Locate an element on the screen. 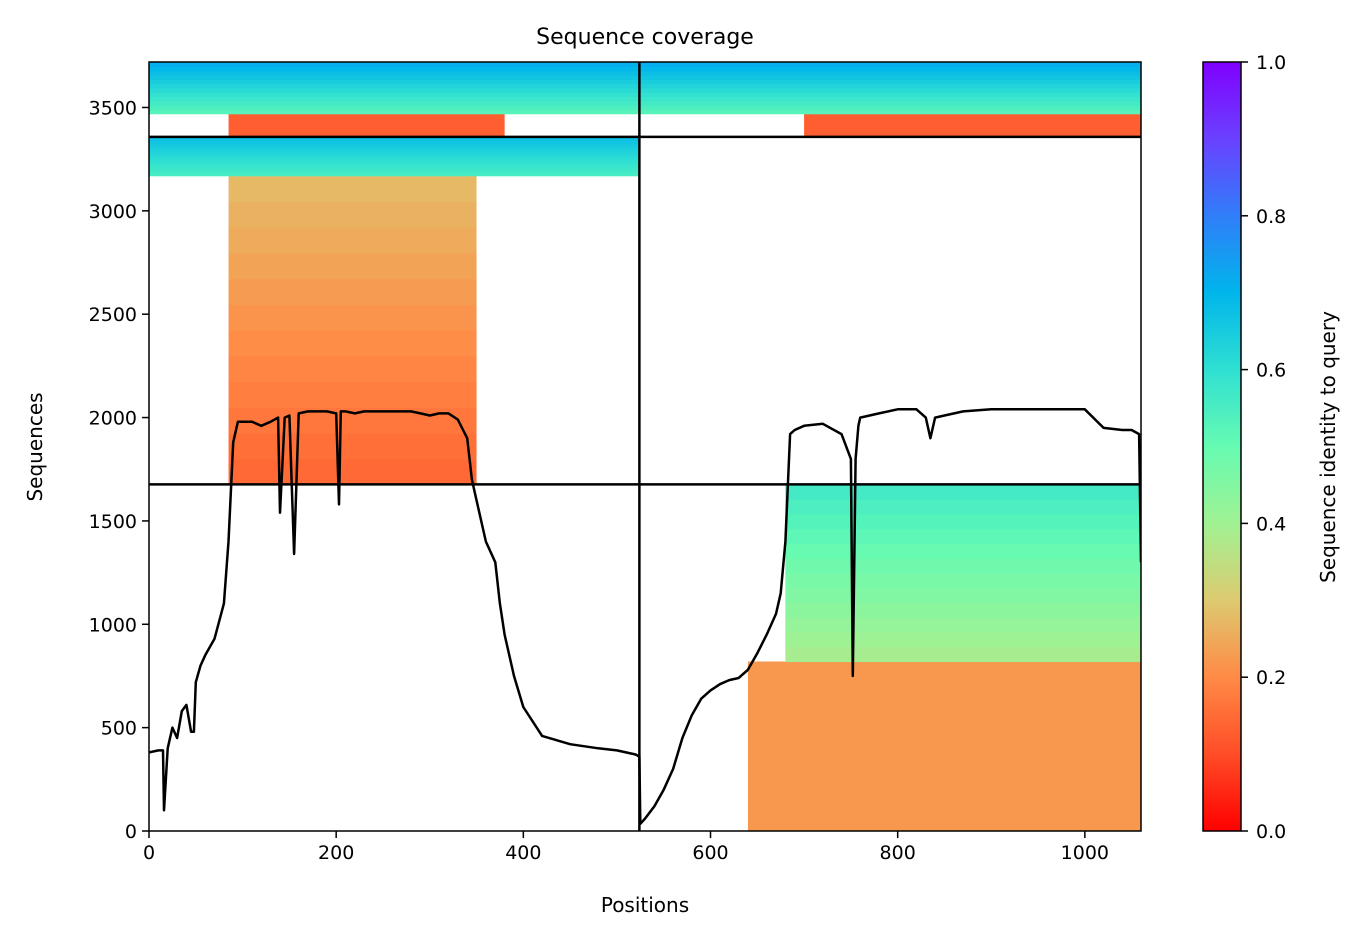 The width and height of the screenshot is (1364, 939). y-tick-label: 2500 is located at coordinates (113, 315).